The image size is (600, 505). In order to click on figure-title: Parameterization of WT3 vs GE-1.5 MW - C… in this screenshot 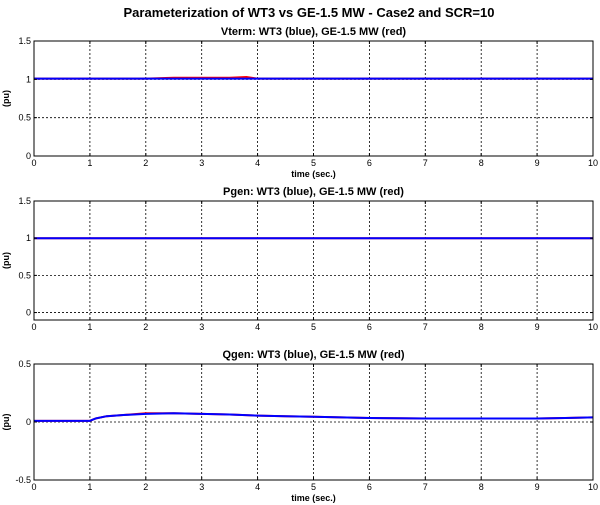, I will do `click(309, 12)`.